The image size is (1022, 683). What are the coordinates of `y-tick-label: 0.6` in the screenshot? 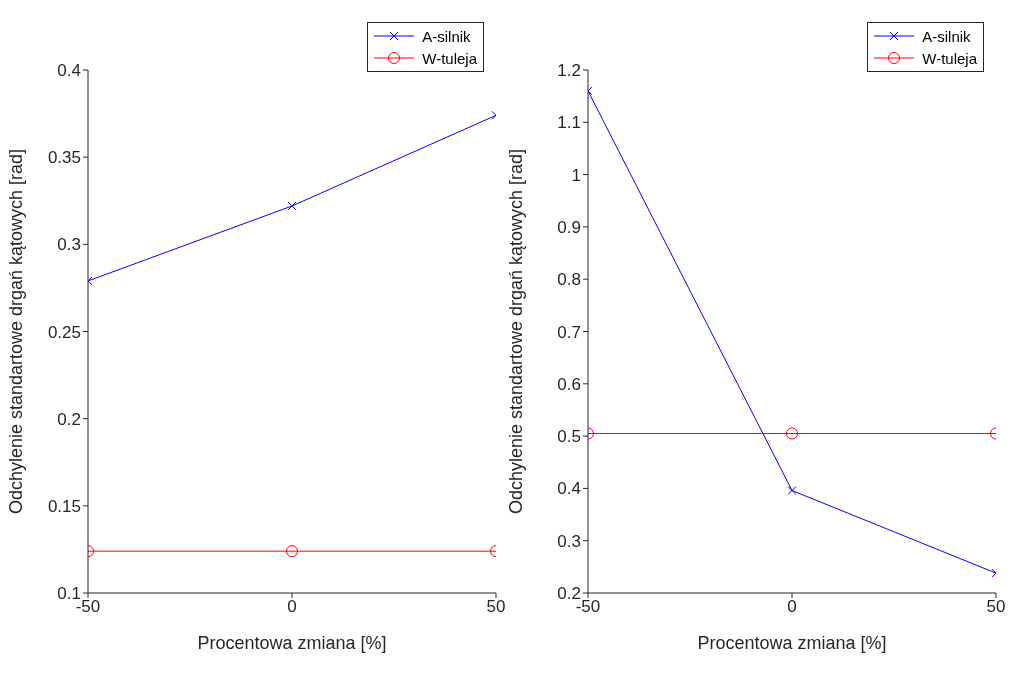 It's located at (569, 384).